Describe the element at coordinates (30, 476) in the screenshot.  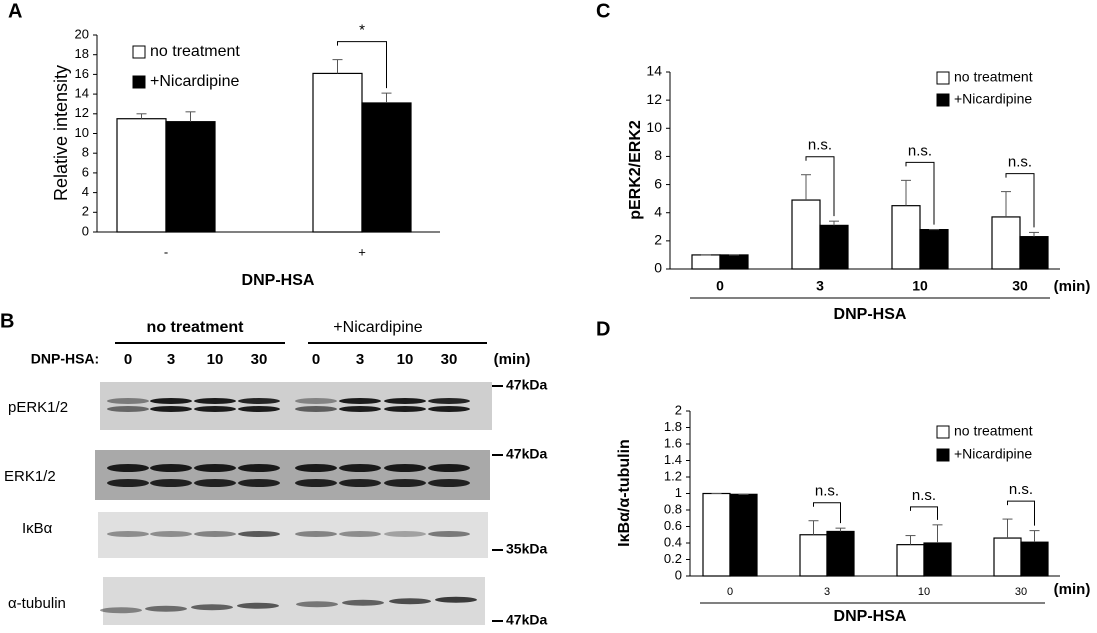
I see `row-label: ERK1/2` at that location.